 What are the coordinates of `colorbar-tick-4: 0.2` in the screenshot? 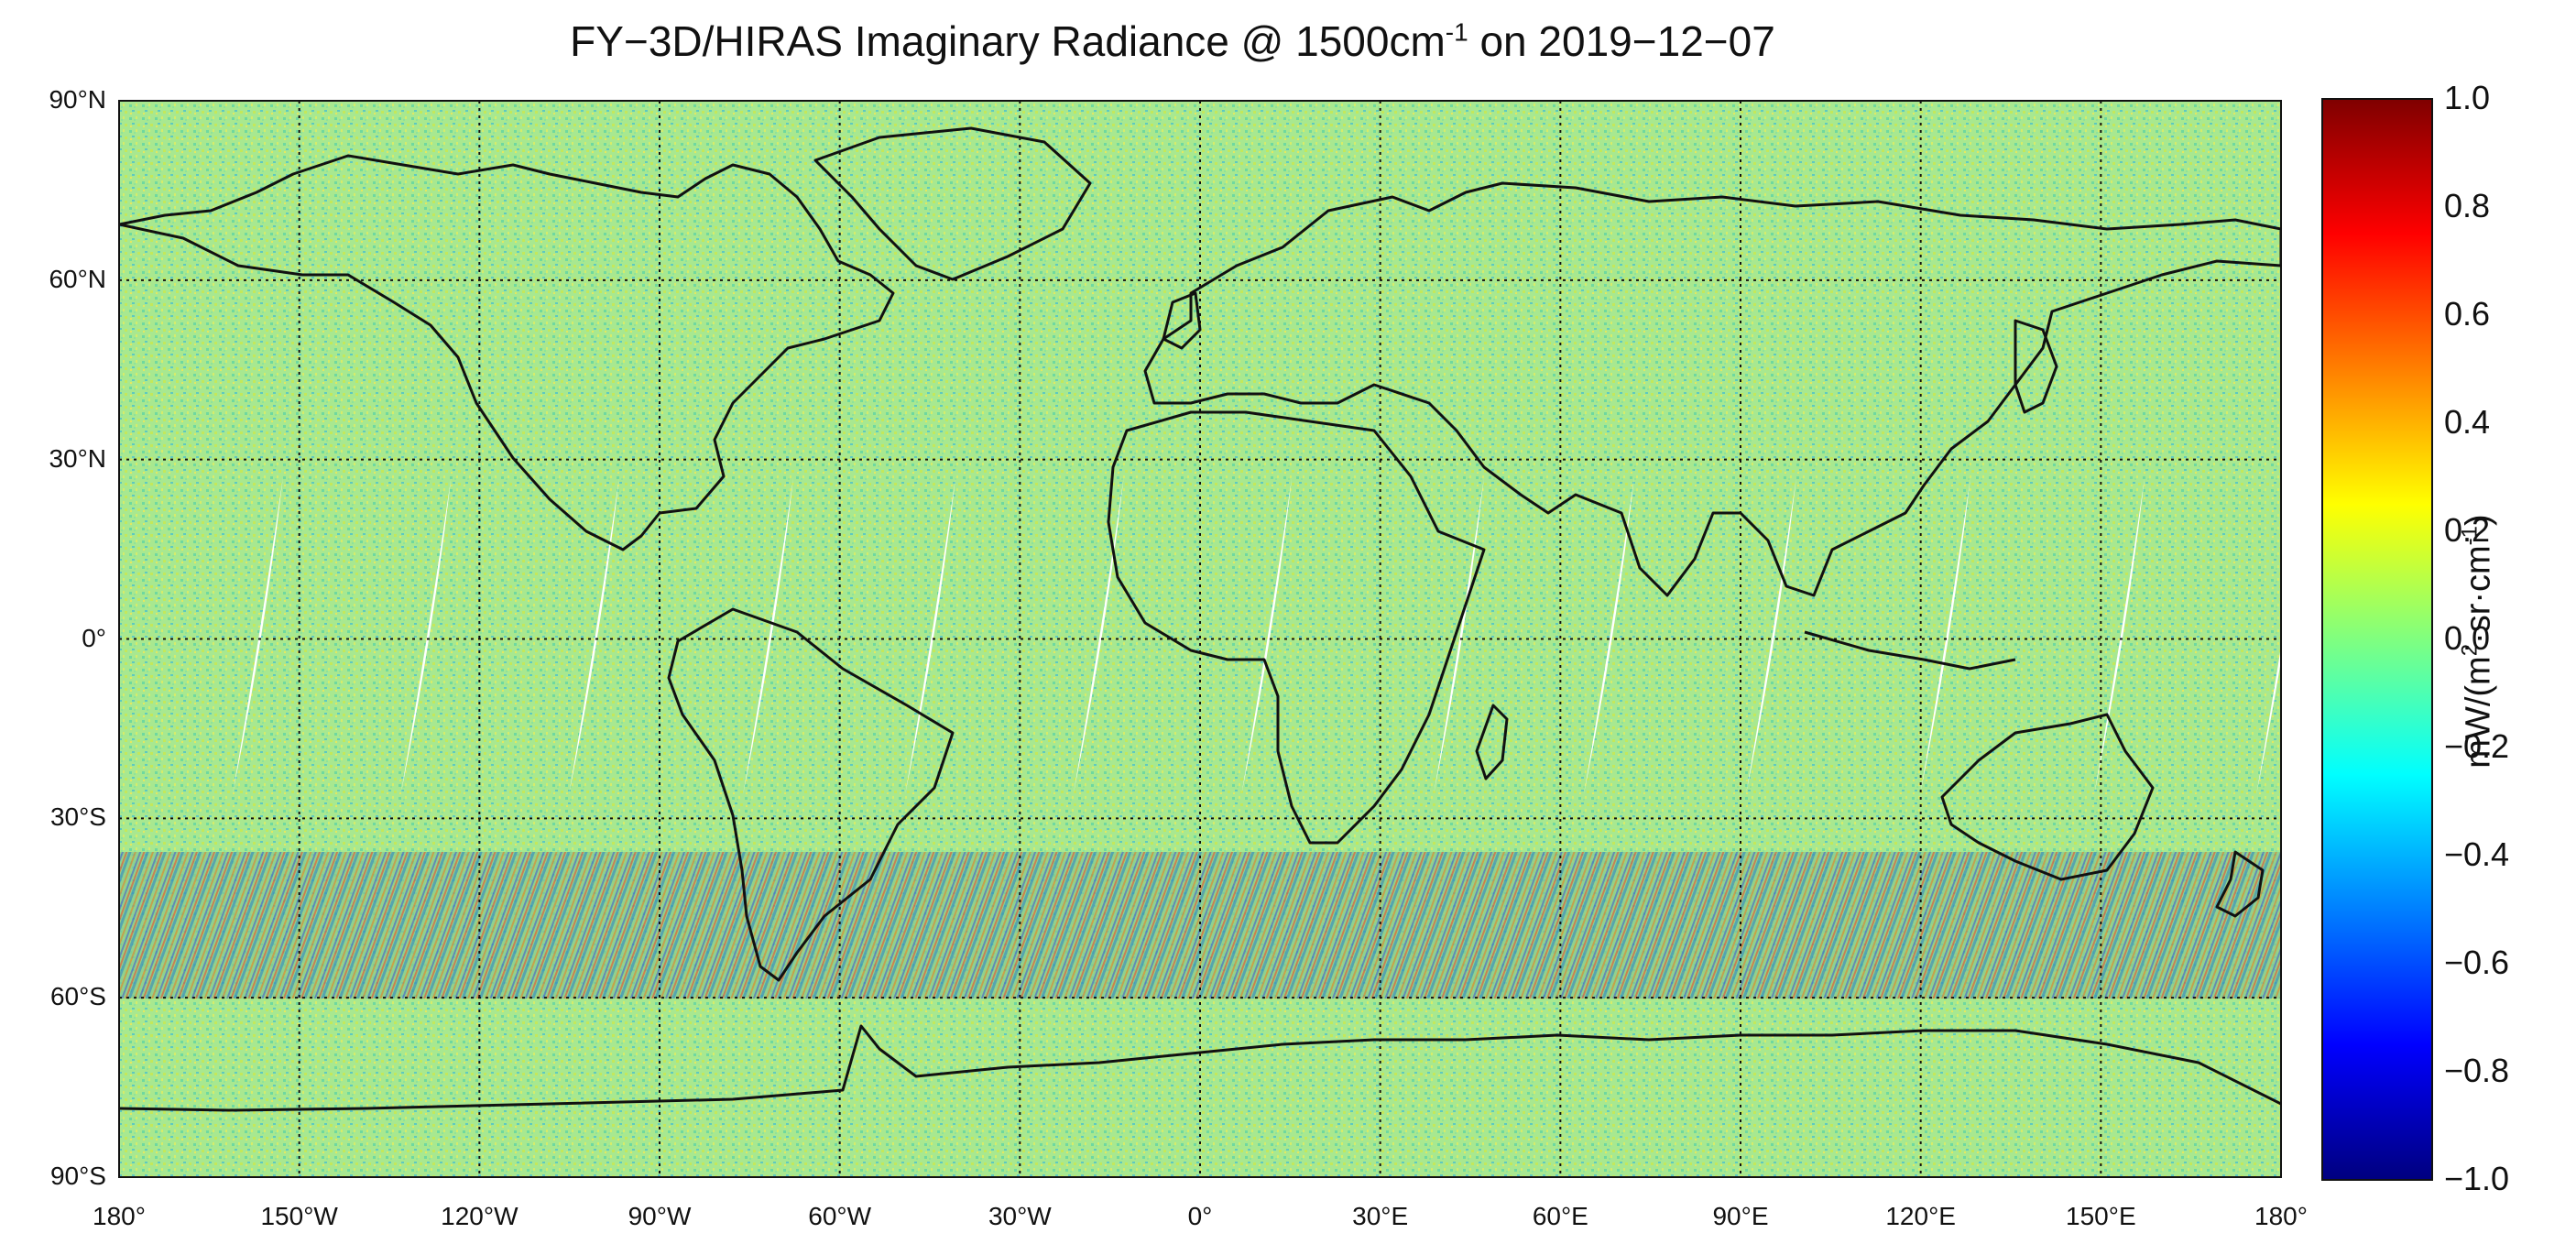 It's located at (2468, 530).